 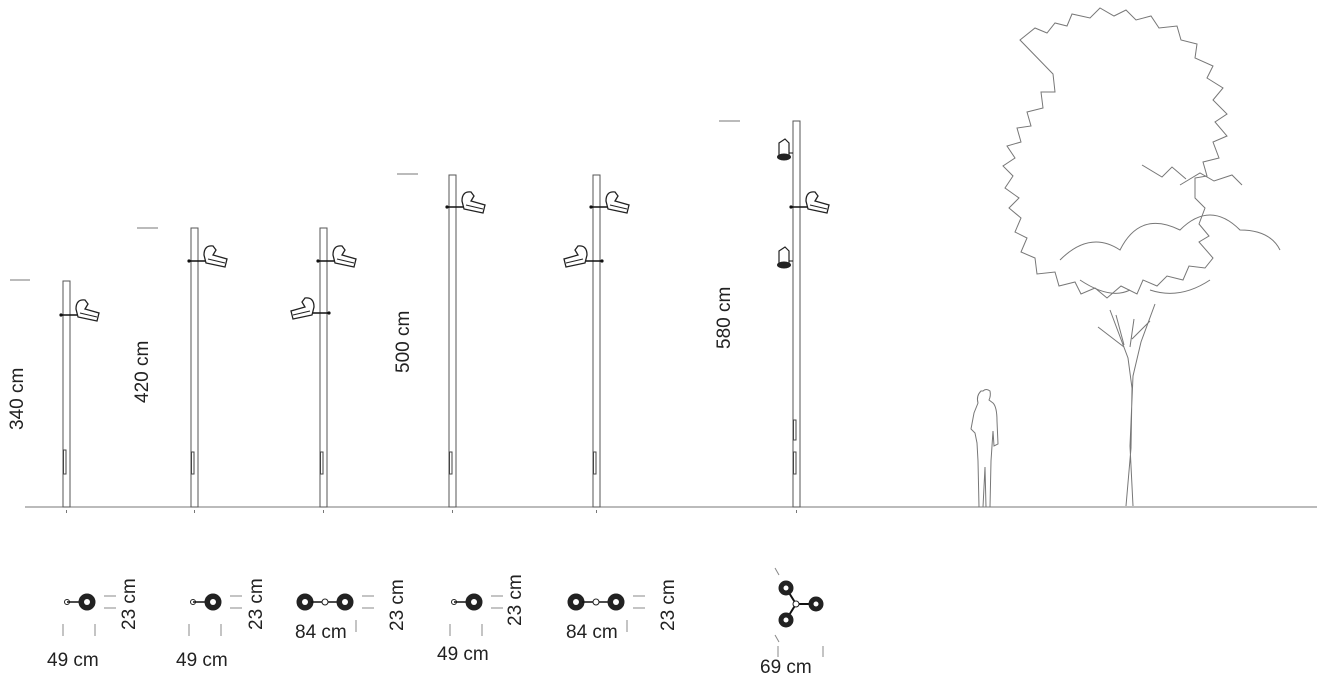 What do you see at coordinates (142, 371) in the screenshot?
I see `height-label: 420 cm` at bounding box center [142, 371].